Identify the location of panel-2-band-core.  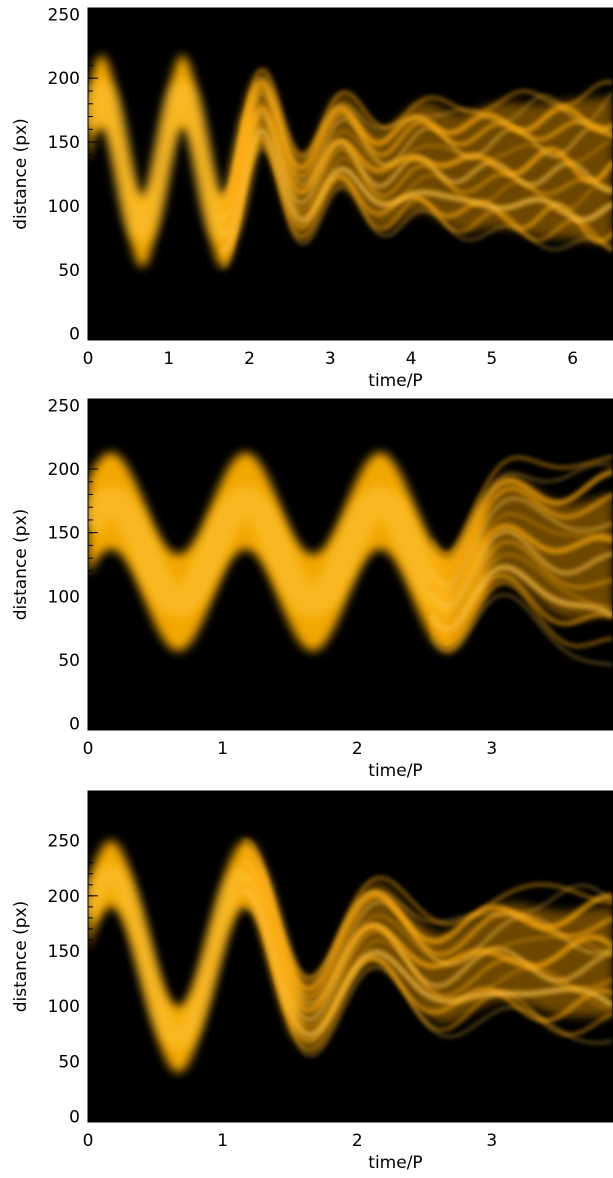
(293, 552).